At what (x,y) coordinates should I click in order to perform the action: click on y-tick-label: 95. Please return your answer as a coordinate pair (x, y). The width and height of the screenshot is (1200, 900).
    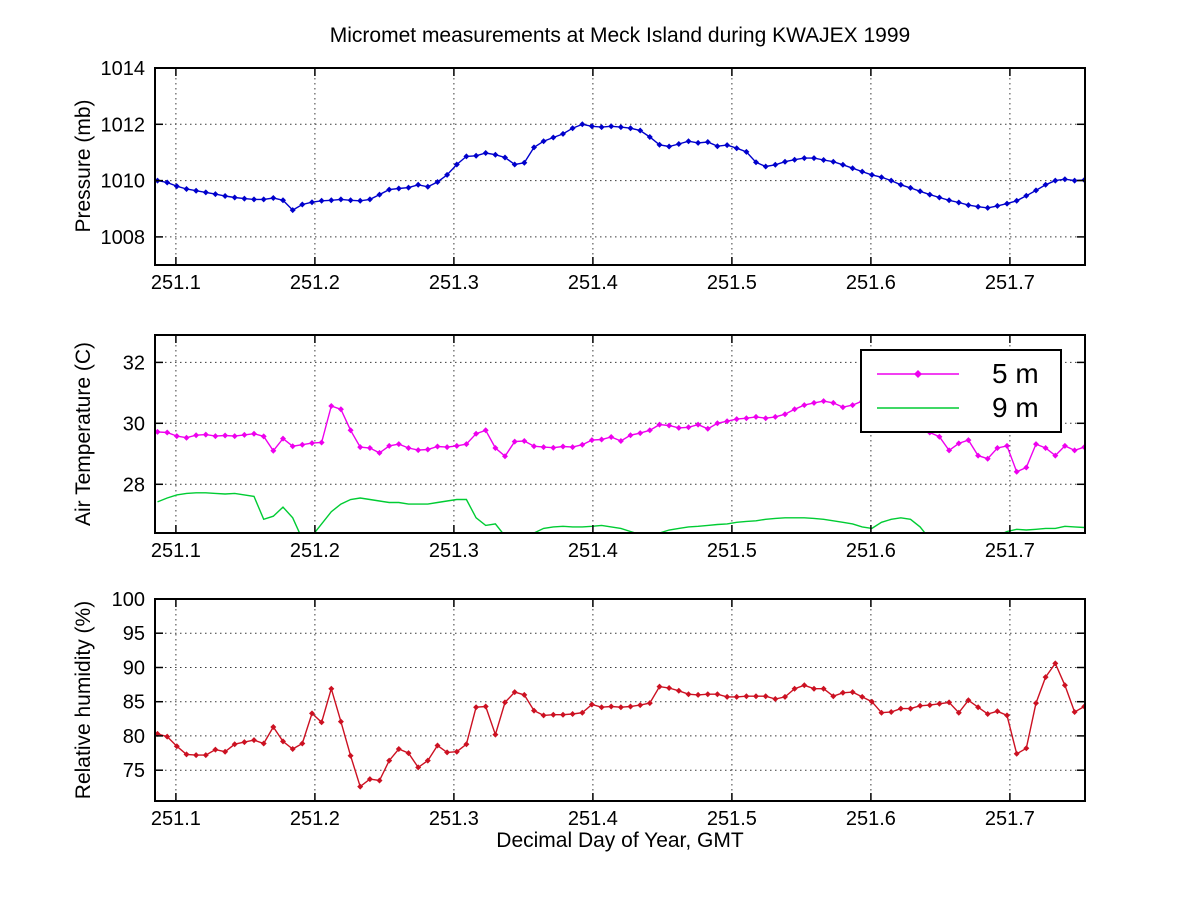
    Looking at the image, I should click on (134, 634).